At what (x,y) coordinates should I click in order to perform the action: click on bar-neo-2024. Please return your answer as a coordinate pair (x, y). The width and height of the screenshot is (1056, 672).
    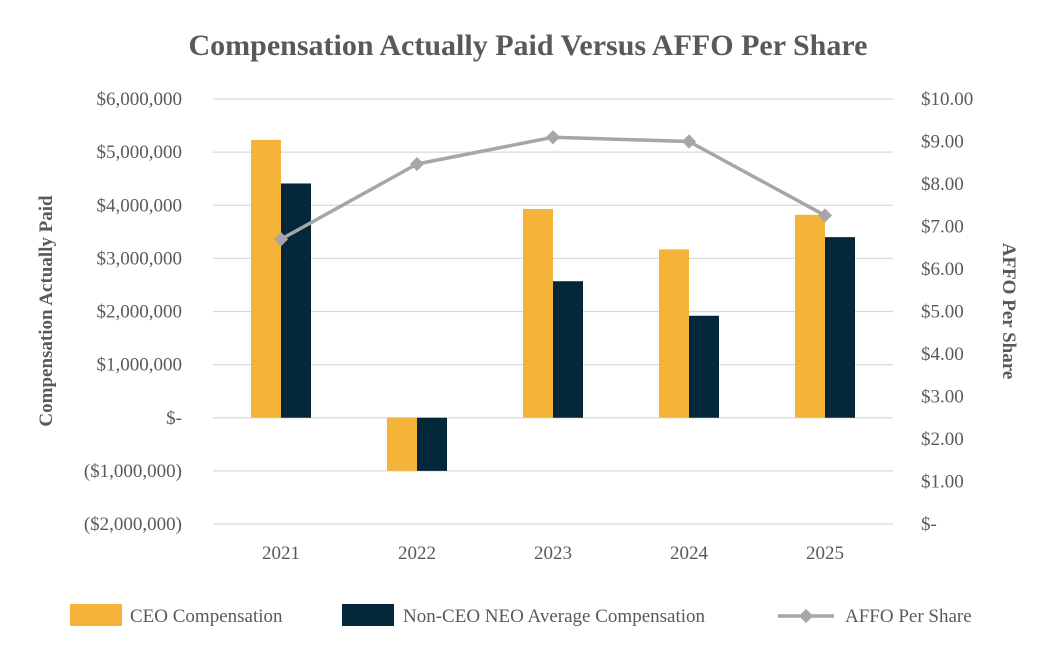
    Looking at the image, I should click on (704, 366).